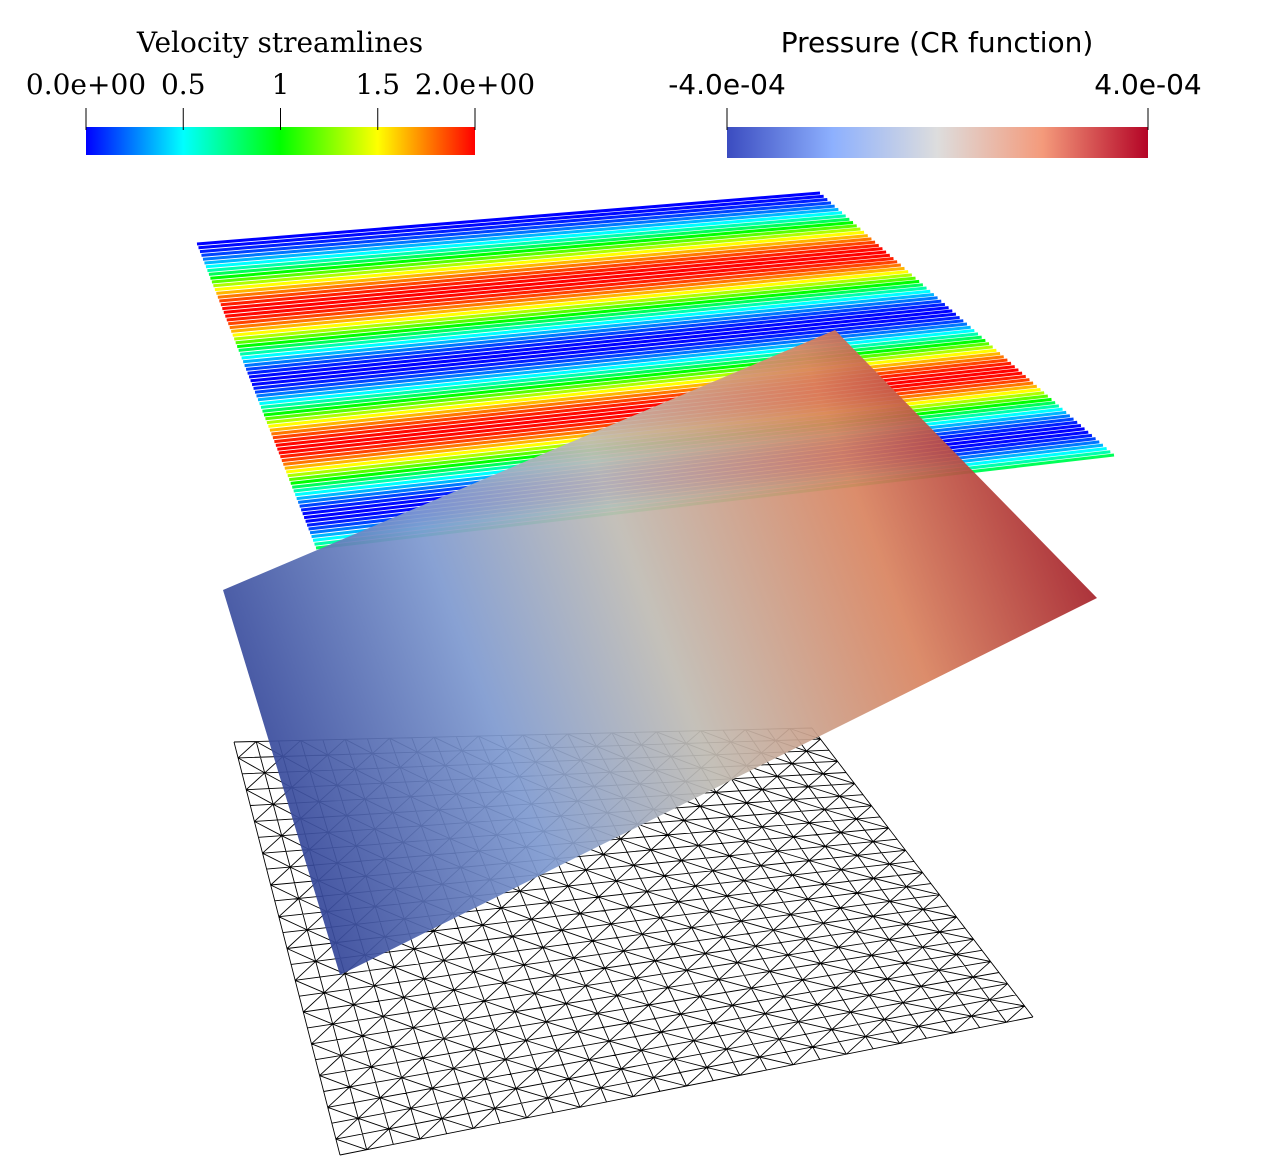 Image resolution: width=1278 pixels, height=1160 pixels. What do you see at coordinates (727, 84) in the screenshot?
I see `colorbar-tick-label: -4.0e-04` at bounding box center [727, 84].